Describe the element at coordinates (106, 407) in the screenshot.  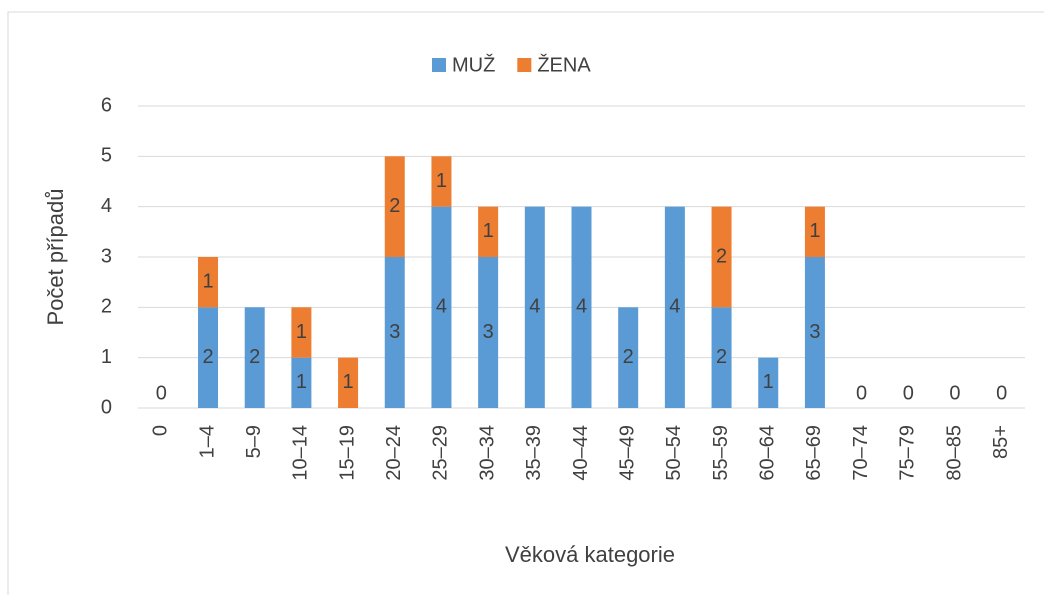
I see `y-tick-label: 0` at that location.